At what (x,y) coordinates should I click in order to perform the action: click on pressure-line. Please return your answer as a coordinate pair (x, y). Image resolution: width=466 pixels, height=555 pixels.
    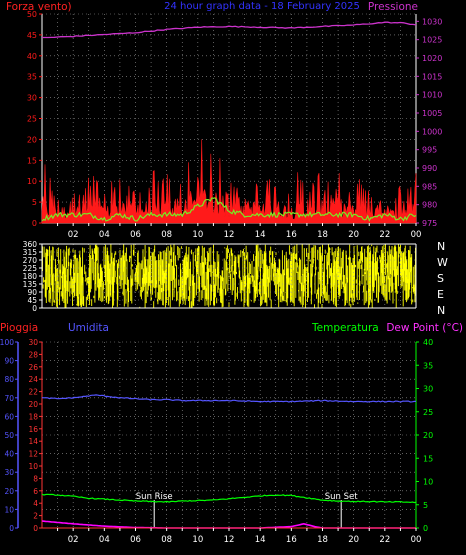
    Looking at the image, I should click on (229, 30).